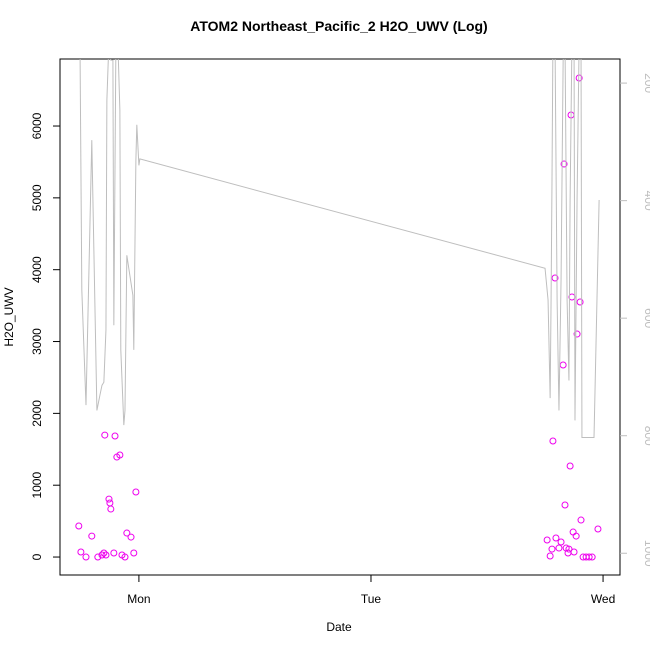 Image resolution: width=650 pixels, height=650 pixels. Describe the element at coordinates (646, 436) in the screenshot. I see `y2-tick-label: 800` at that location.